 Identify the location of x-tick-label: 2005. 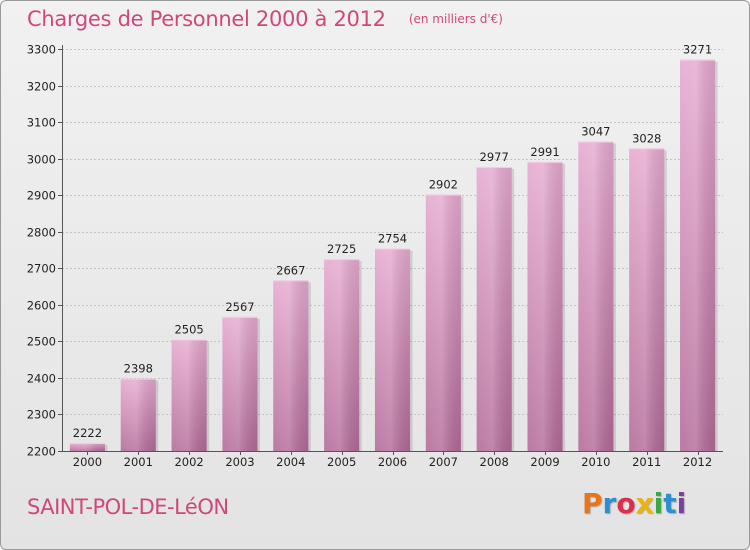
(341, 462).